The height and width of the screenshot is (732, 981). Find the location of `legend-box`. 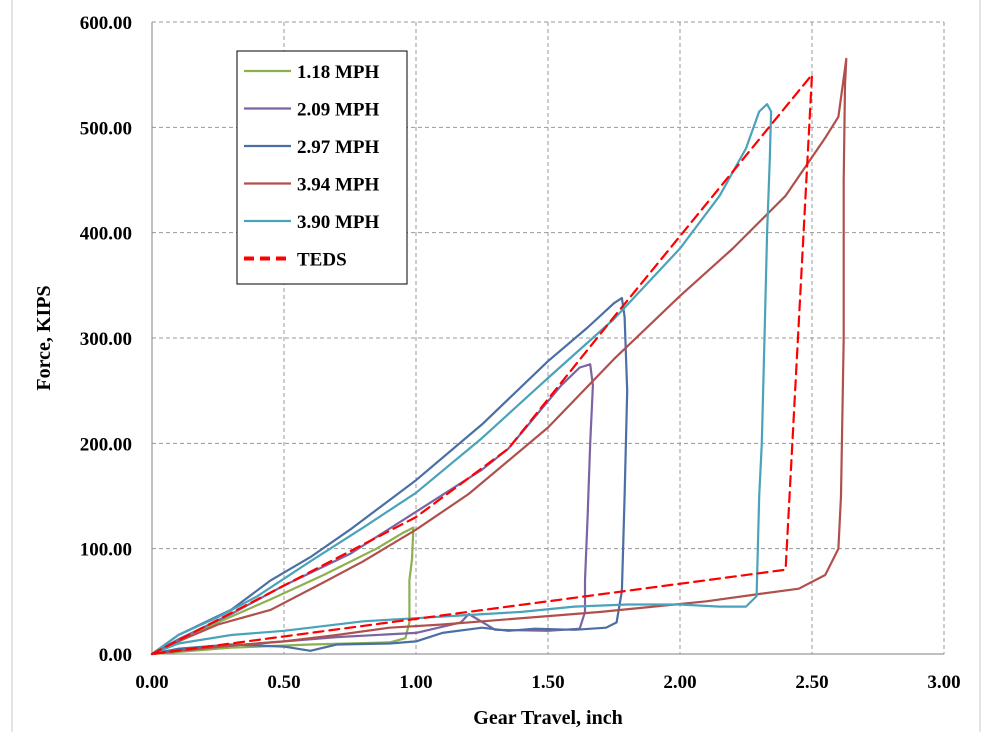

legend-box is located at coordinates (322, 167).